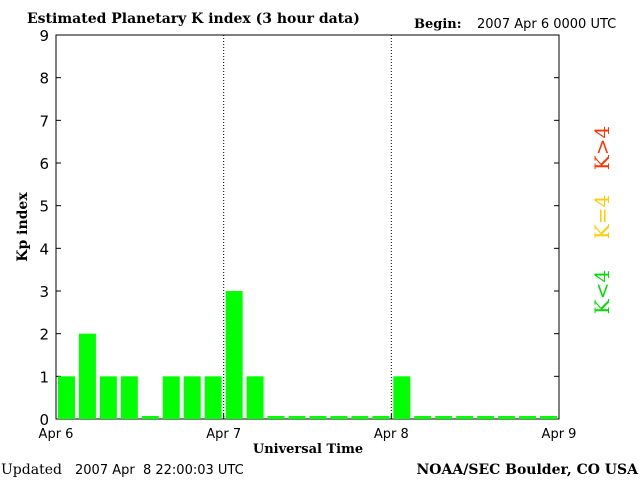 The width and height of the screenshot is (640, 480). What do you see at coordinates (44, 121) in the screenshot?
I see `y-tick-label: 7` at bounding box center [44, 121].